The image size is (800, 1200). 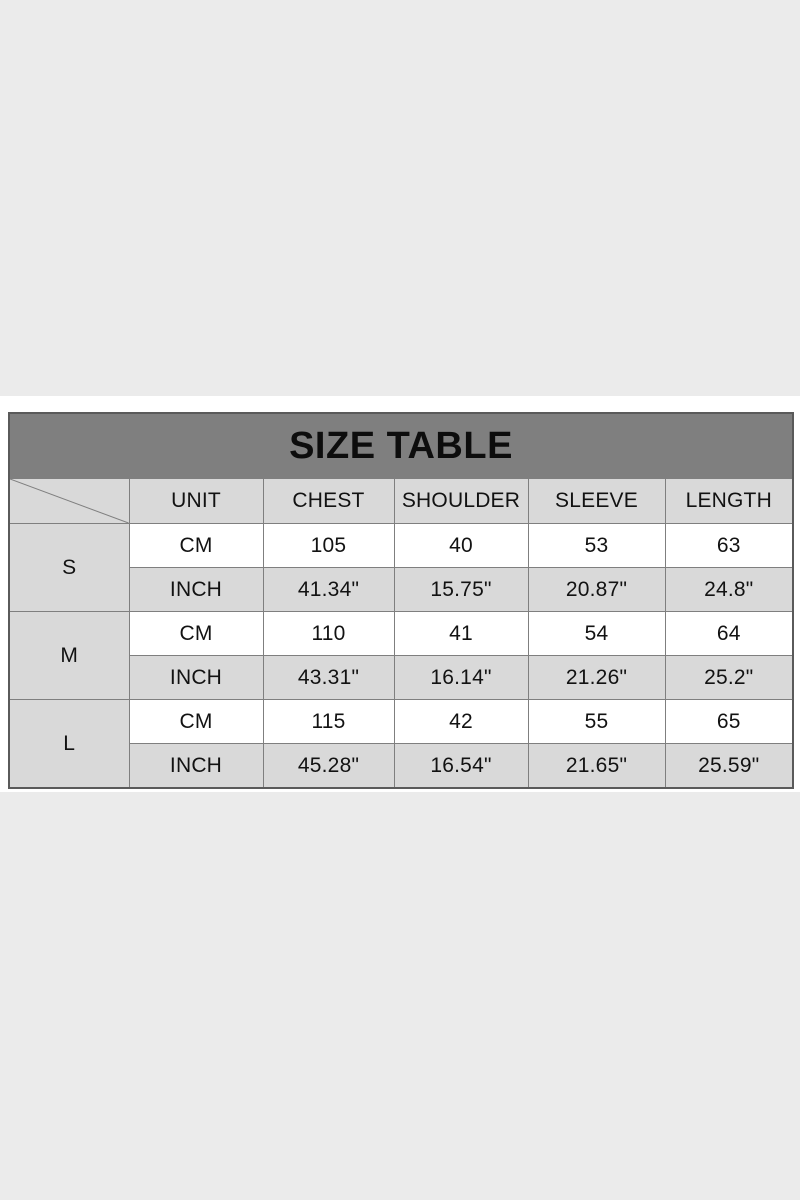 I want to click on table-row-m-inch: INCH 43.31" 16.14" 21.26" 25.2", so click(x=401, y=677).